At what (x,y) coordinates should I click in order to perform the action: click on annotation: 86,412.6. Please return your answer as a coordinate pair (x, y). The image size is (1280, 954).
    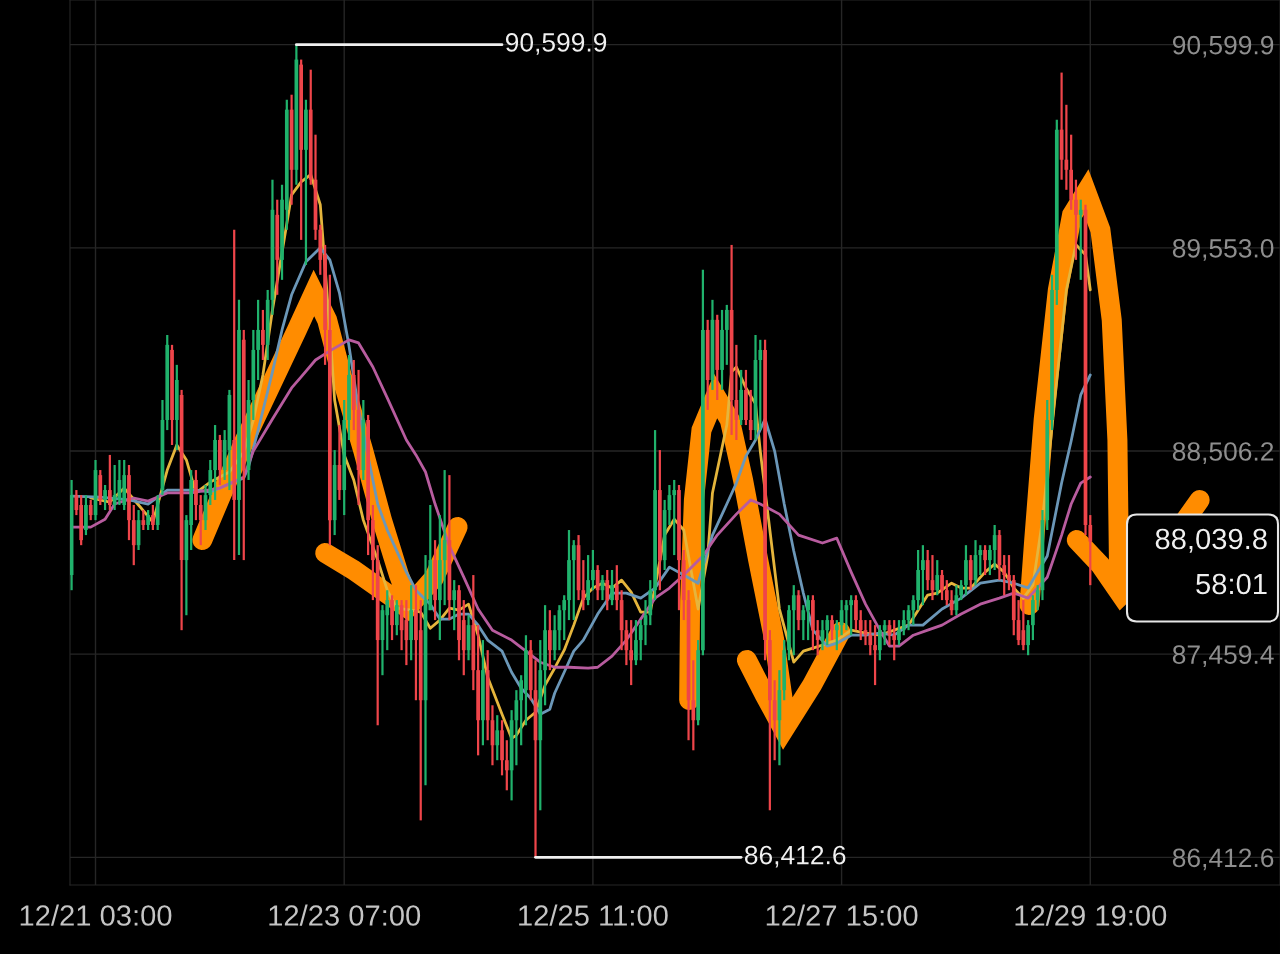
    Looking at the image, I should click on (795, 856).